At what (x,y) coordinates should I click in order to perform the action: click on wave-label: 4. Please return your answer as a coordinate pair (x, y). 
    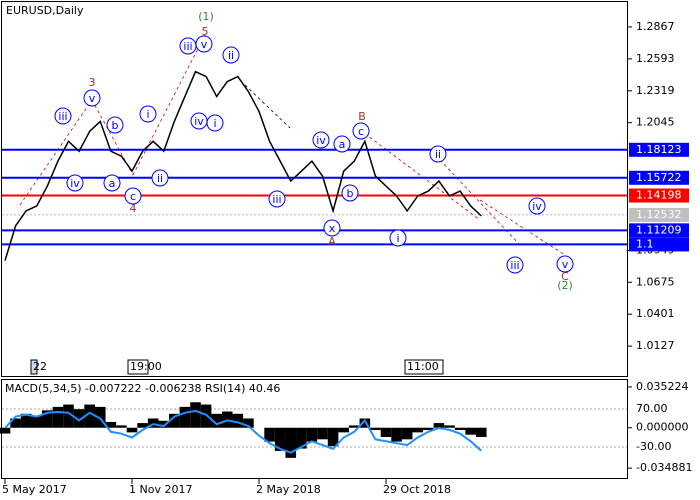
    Looking at the image, I should click on (133, 208).